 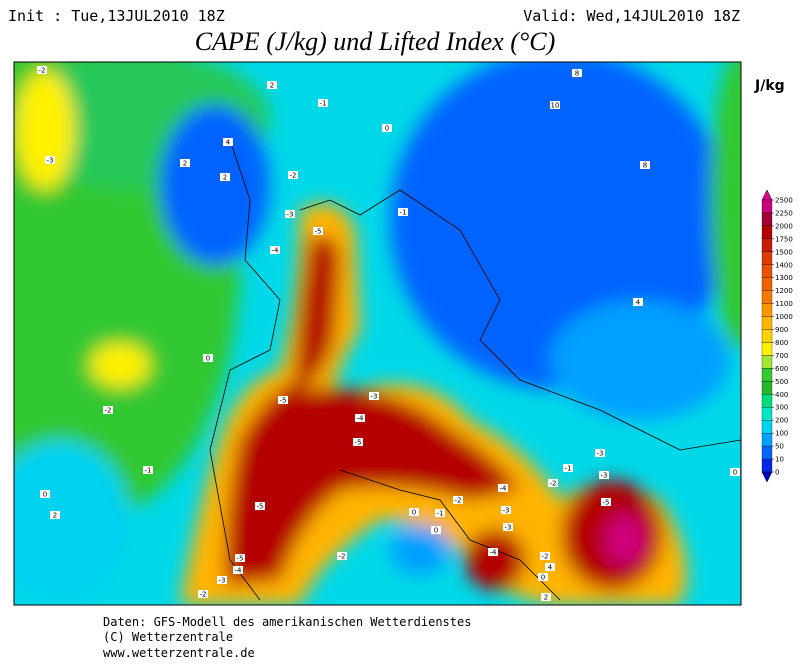 I want to click on colorbar-label: 1200, so click(x=784, y=291).